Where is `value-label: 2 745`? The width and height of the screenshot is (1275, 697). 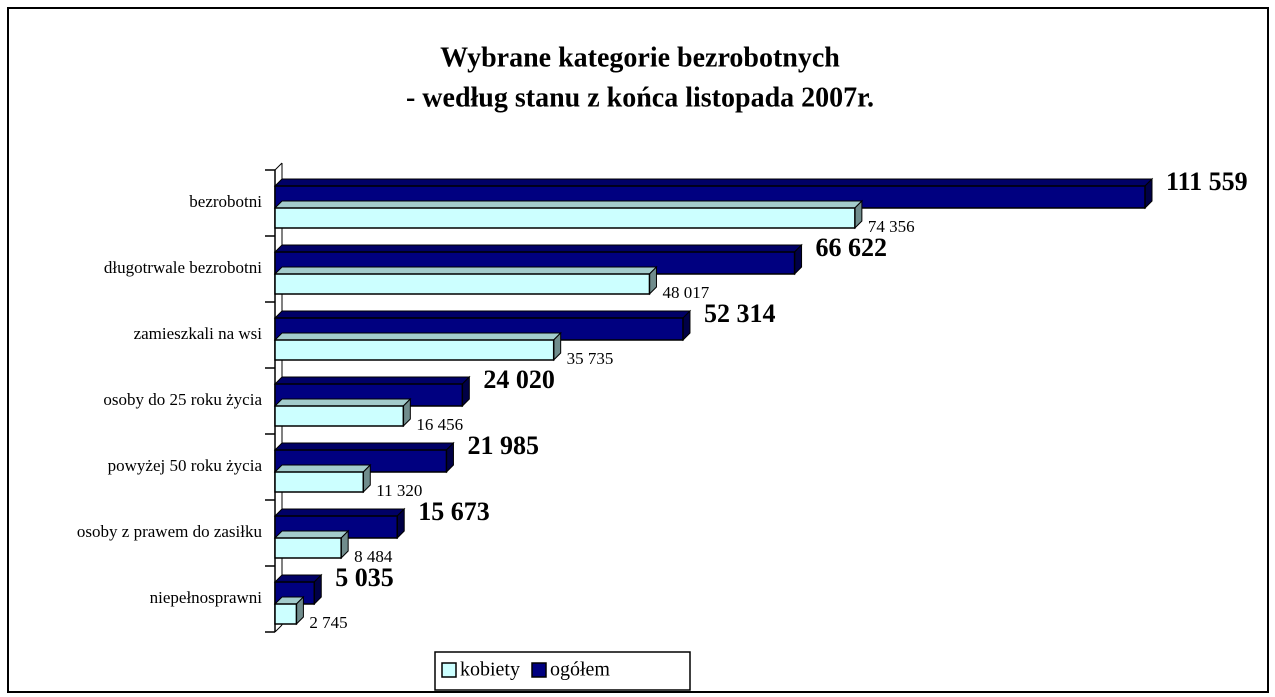
value-label: 2 745 is located at coordinates (328, 622).